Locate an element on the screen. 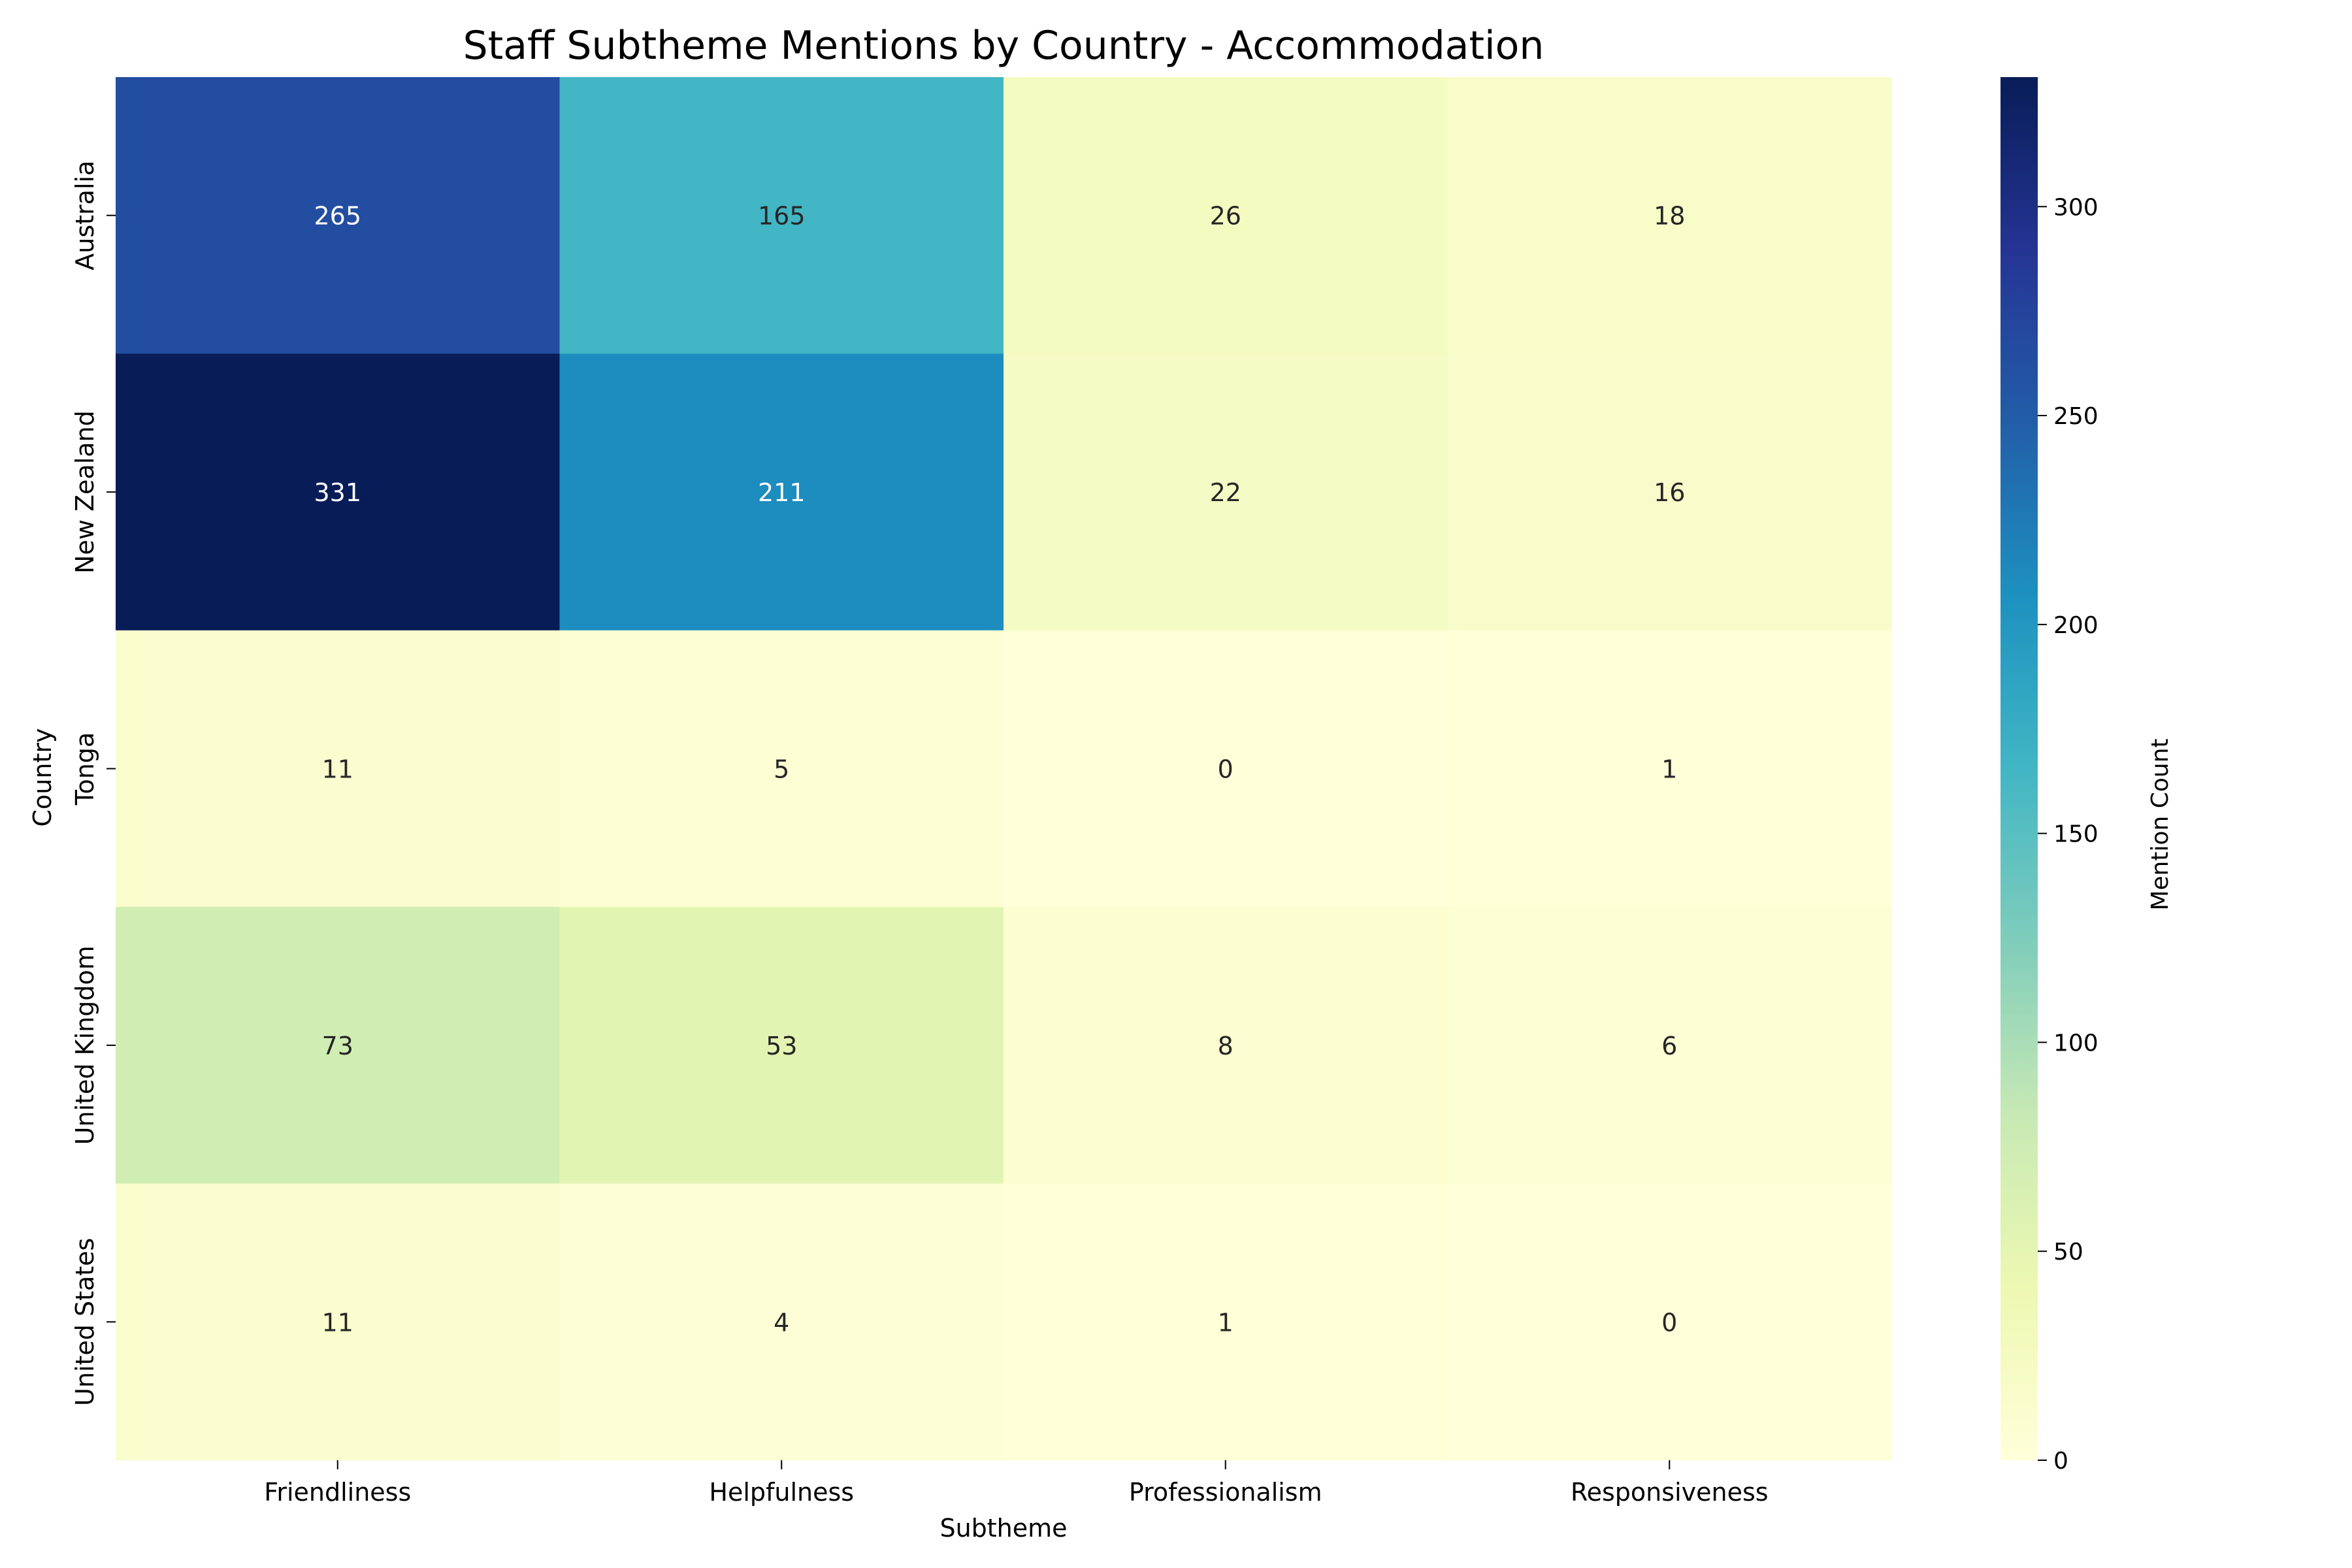 The height and width of the screenshot is (1568, 2352). cell-value-label: 73 is located at coordinates (337, 1046).